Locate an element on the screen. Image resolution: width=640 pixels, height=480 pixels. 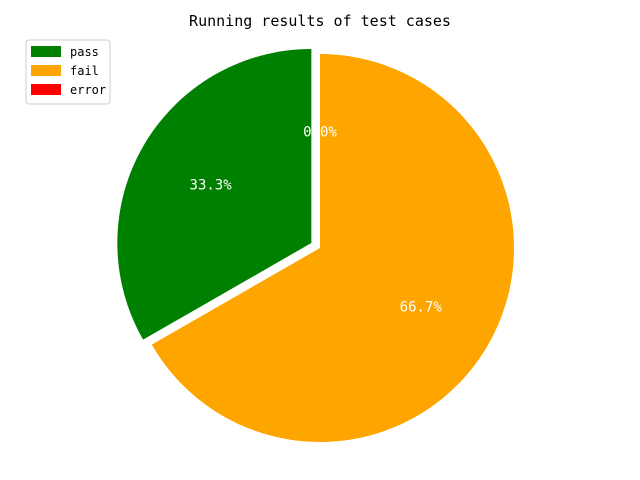
legend: pass fail error is located at coordinates (68, 72).